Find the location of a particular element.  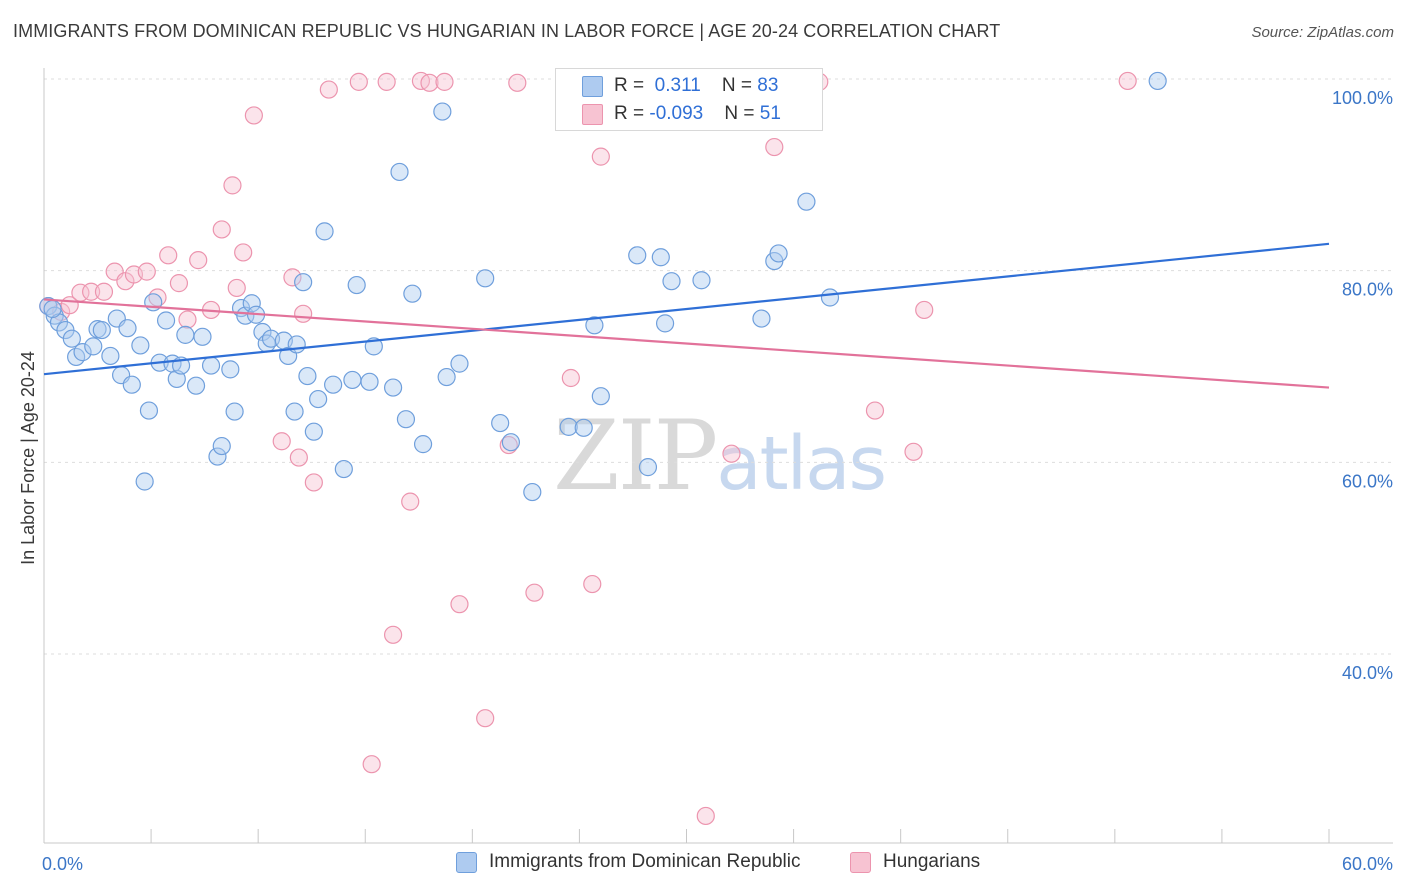

n-value: 83 is located at coordinates (768, 85).